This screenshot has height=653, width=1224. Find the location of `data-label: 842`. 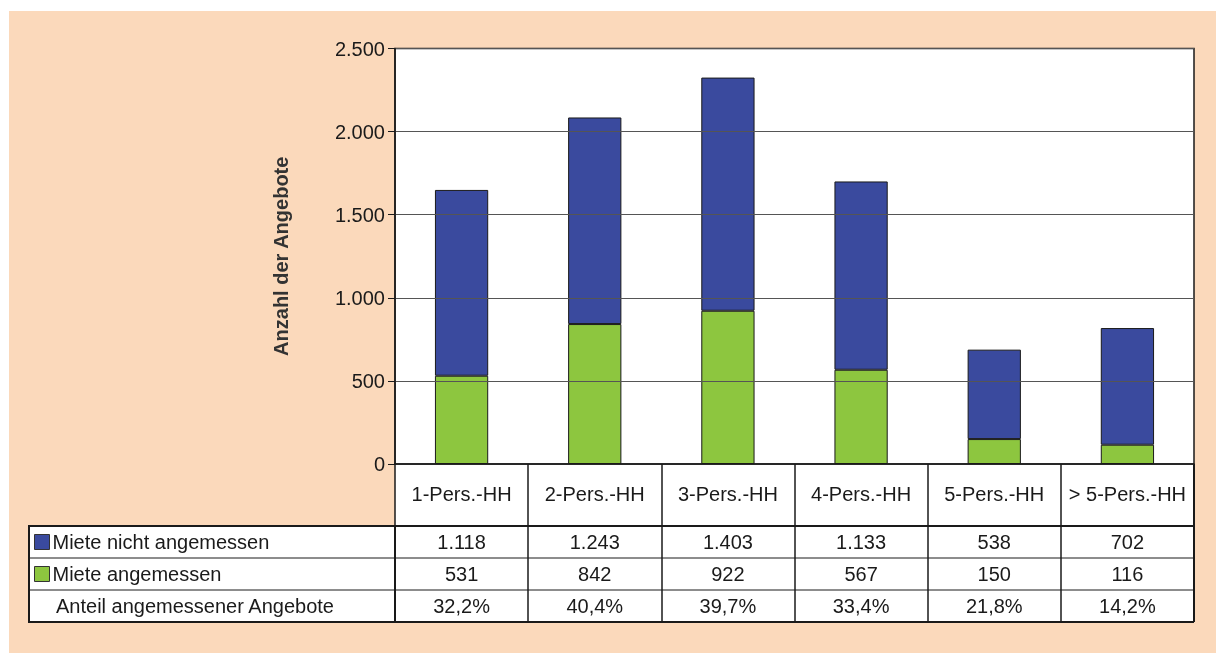

data-label: 842 is located at coordinates (595, 574).